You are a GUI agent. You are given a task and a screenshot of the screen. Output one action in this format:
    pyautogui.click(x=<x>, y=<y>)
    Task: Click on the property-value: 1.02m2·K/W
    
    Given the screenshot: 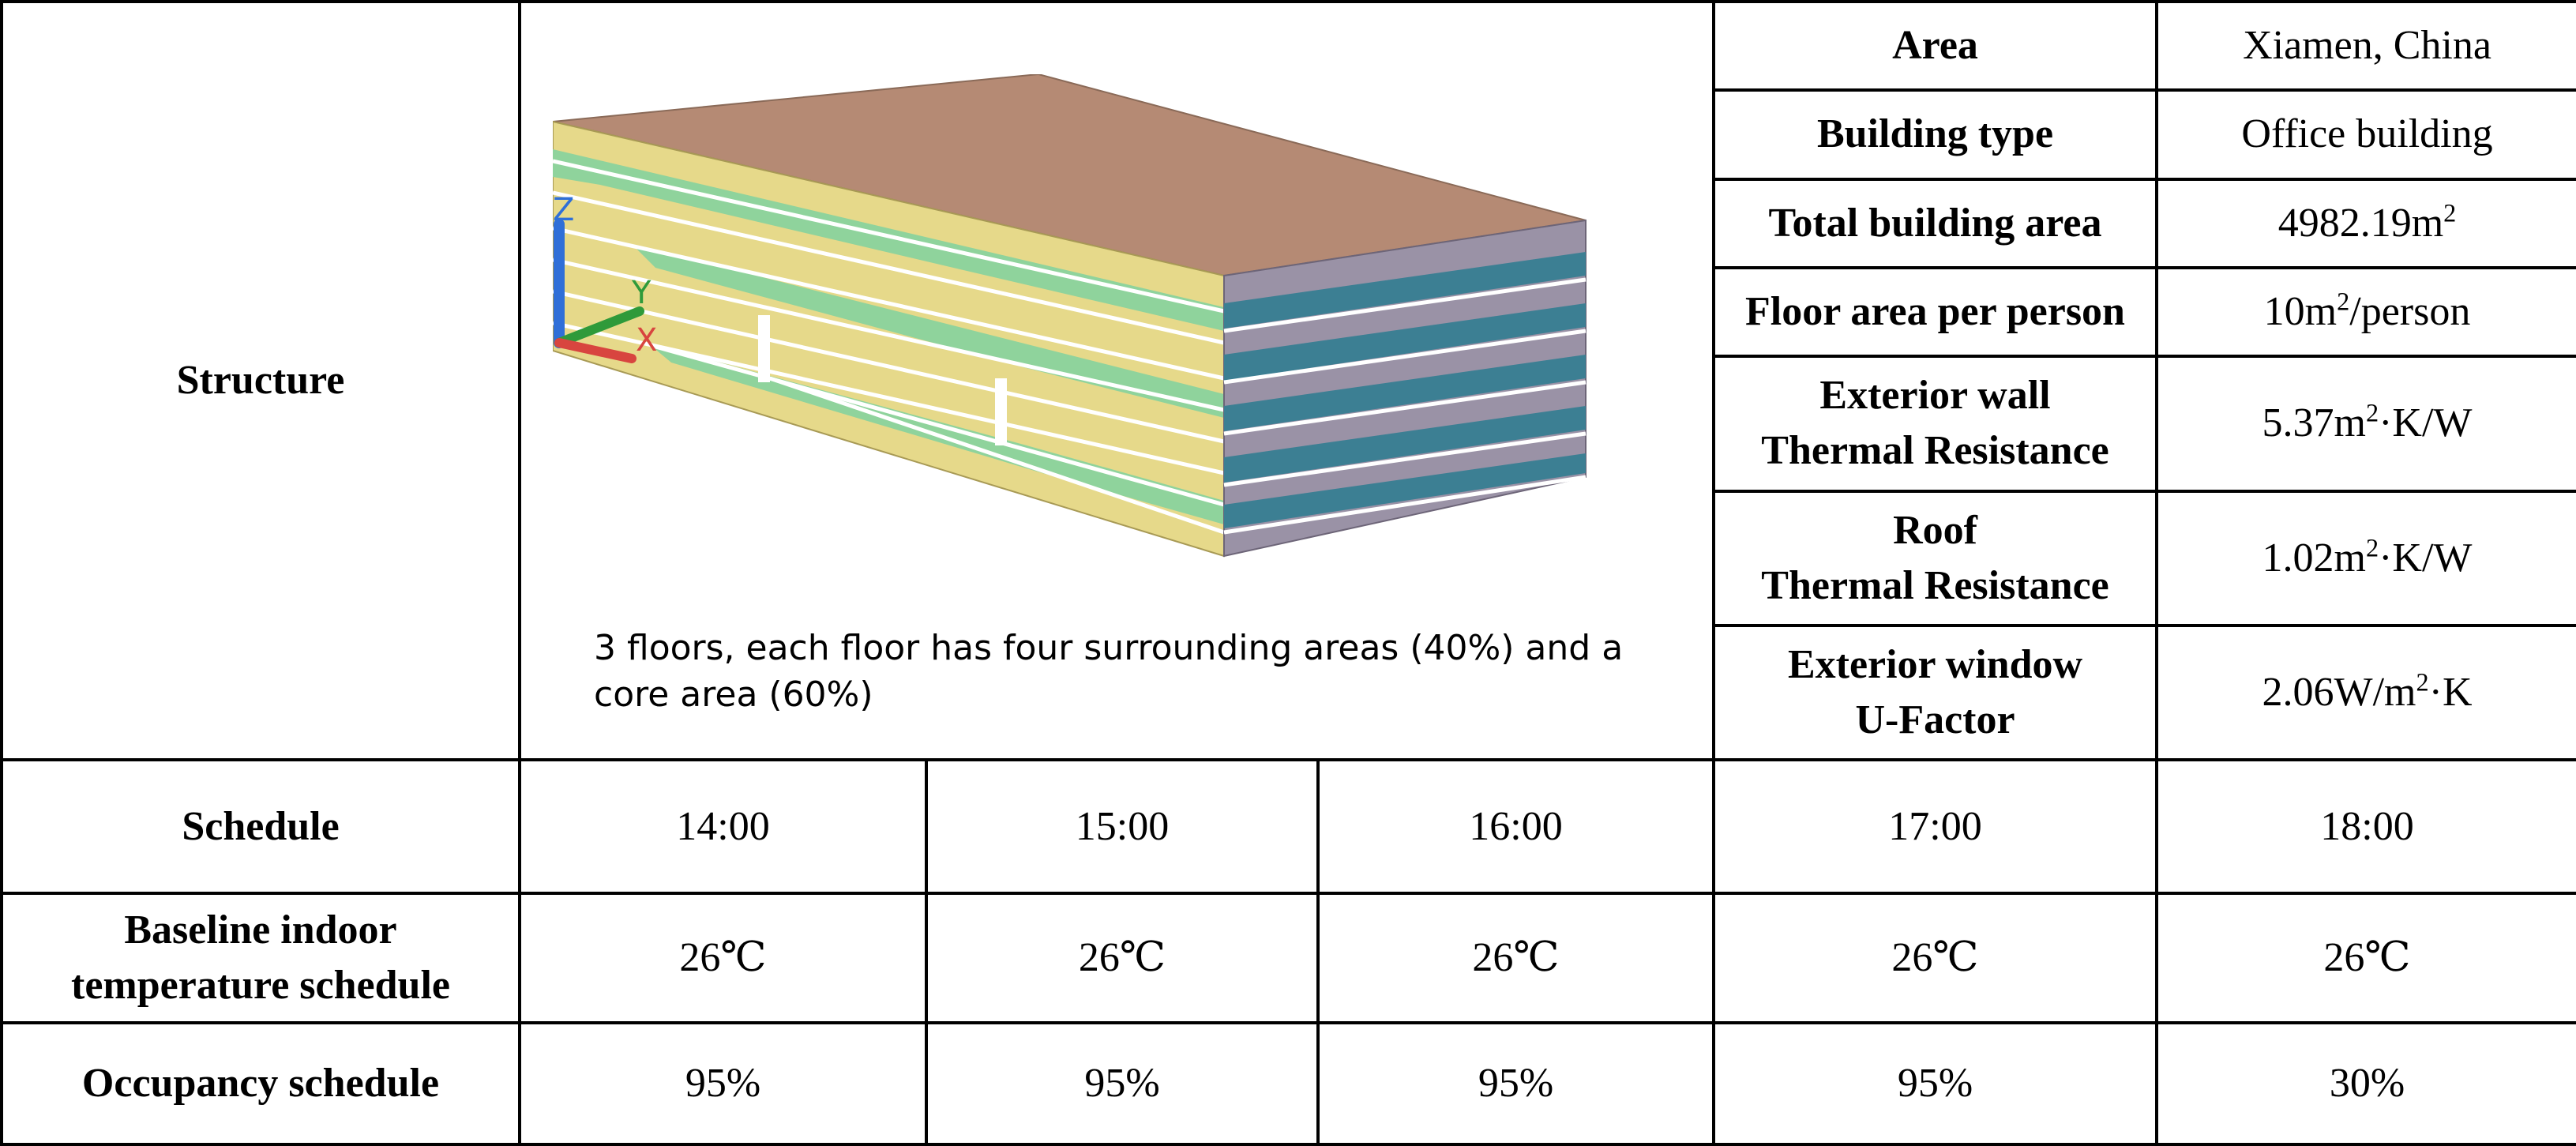 What is the action you would take?
    pyautogui.click(x=2365, y=558)
    